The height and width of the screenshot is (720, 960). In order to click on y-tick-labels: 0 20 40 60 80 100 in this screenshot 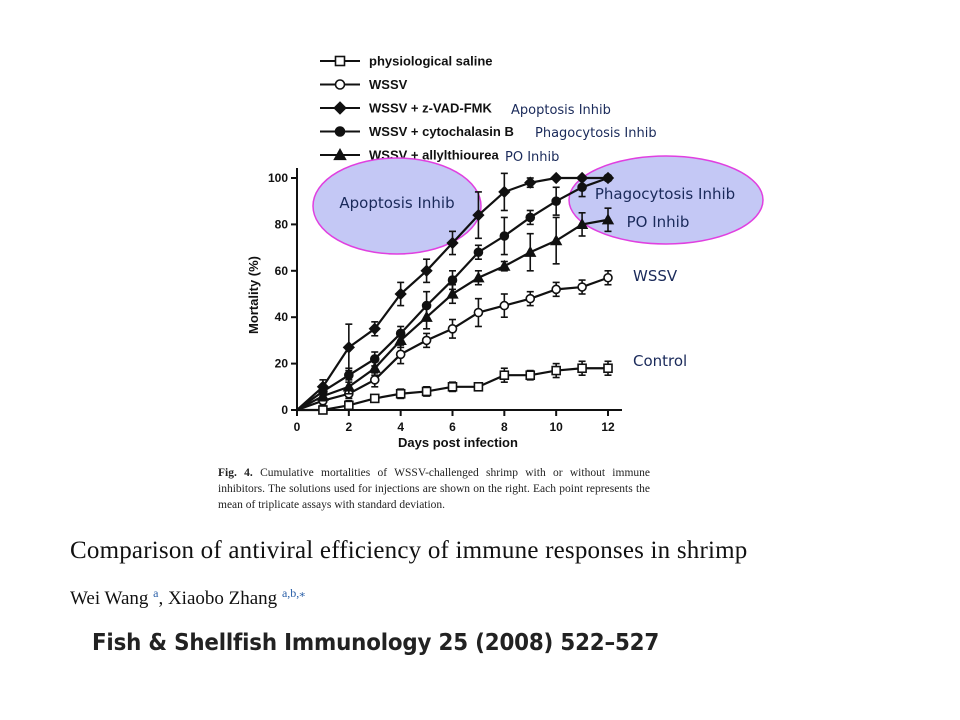, I will do `click(278, 294)`.